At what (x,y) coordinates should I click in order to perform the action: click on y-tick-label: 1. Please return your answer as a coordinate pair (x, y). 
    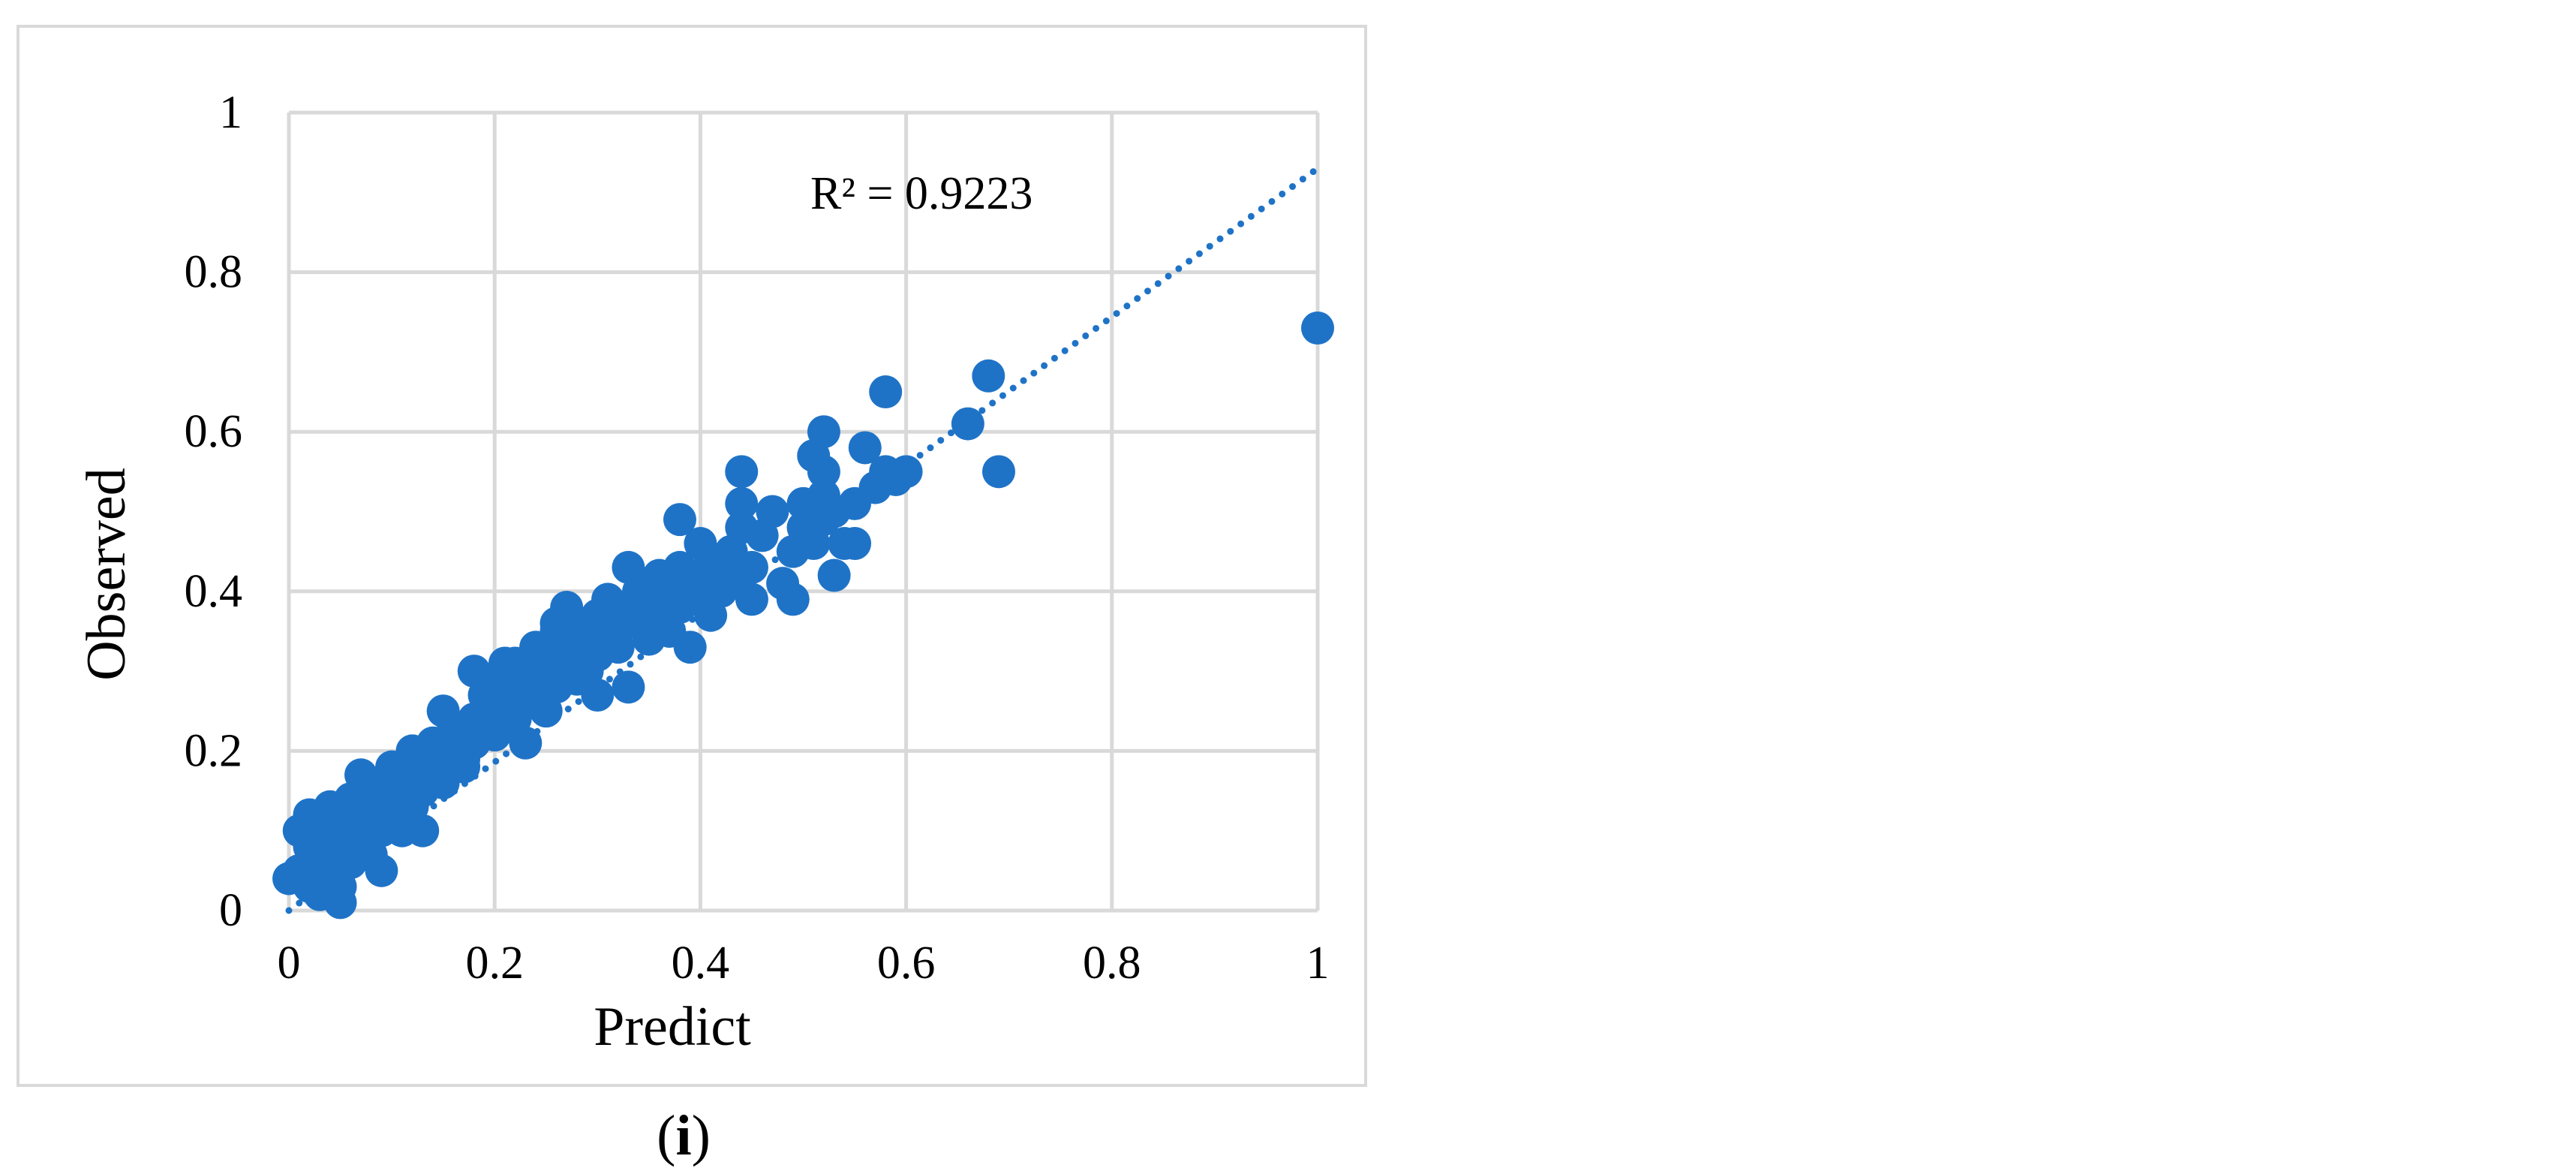
    Looking at the image, I should click on (230, 112).